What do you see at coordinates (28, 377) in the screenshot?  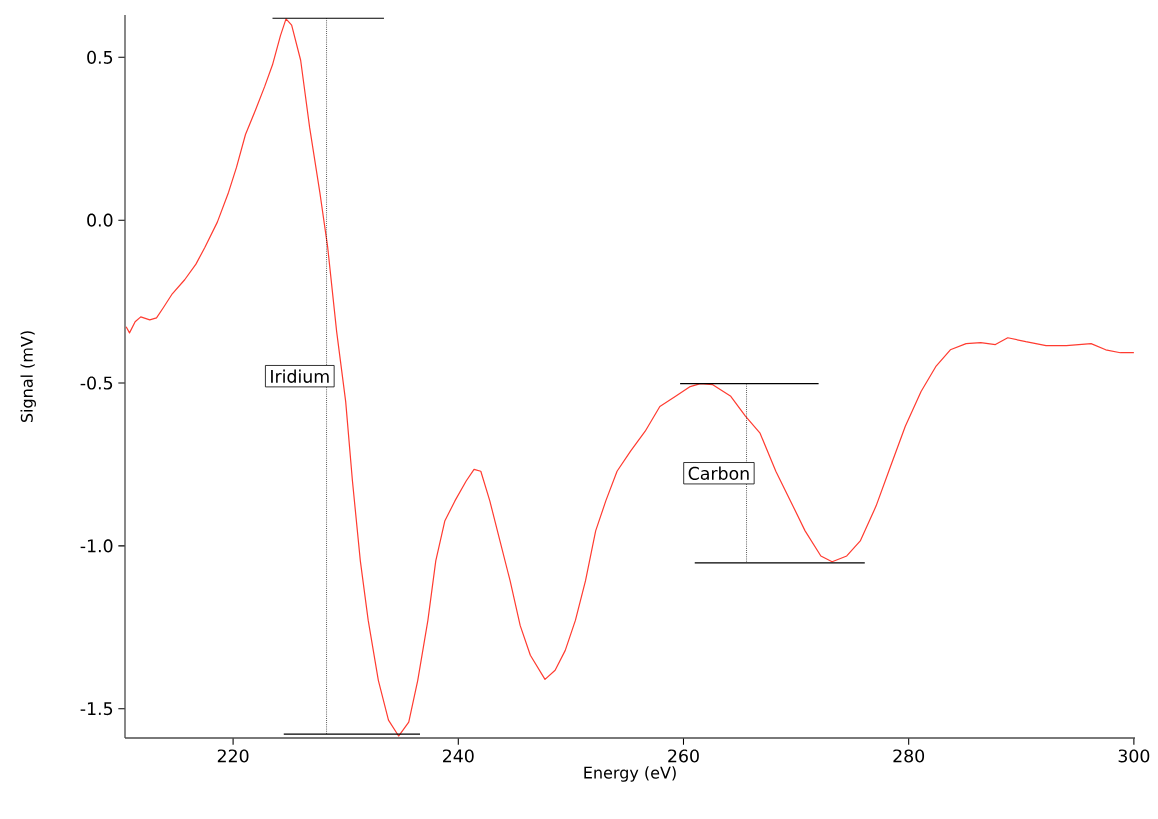 I see `y-axis-title: Signal (mV)` at bounding box center [28, 377].